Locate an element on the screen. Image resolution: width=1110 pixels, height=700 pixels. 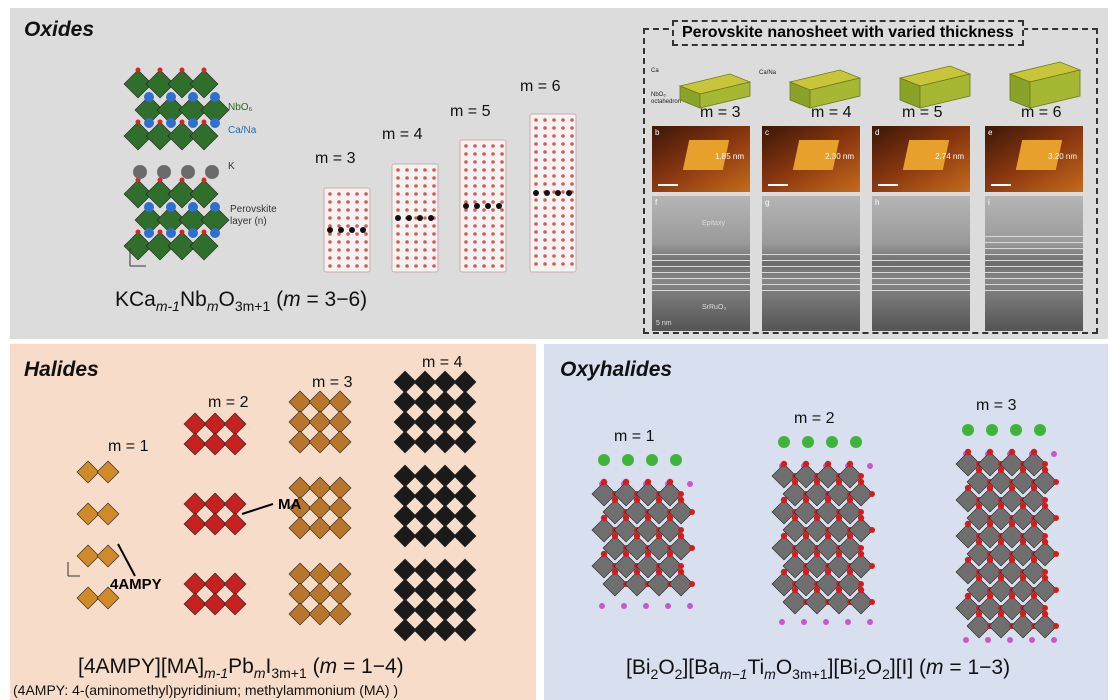
halide-structures is located at coordinates (272, 506).